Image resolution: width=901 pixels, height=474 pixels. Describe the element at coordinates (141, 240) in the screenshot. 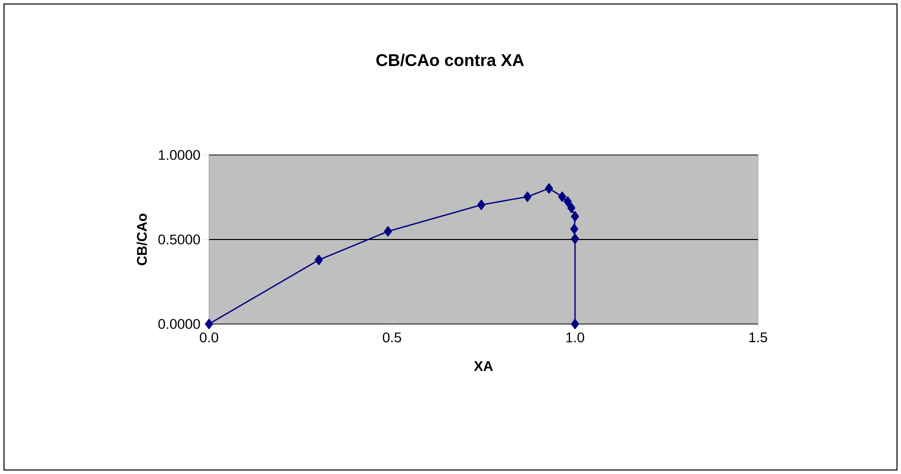

I see `y-axis-title: CB/CAo` at that location.